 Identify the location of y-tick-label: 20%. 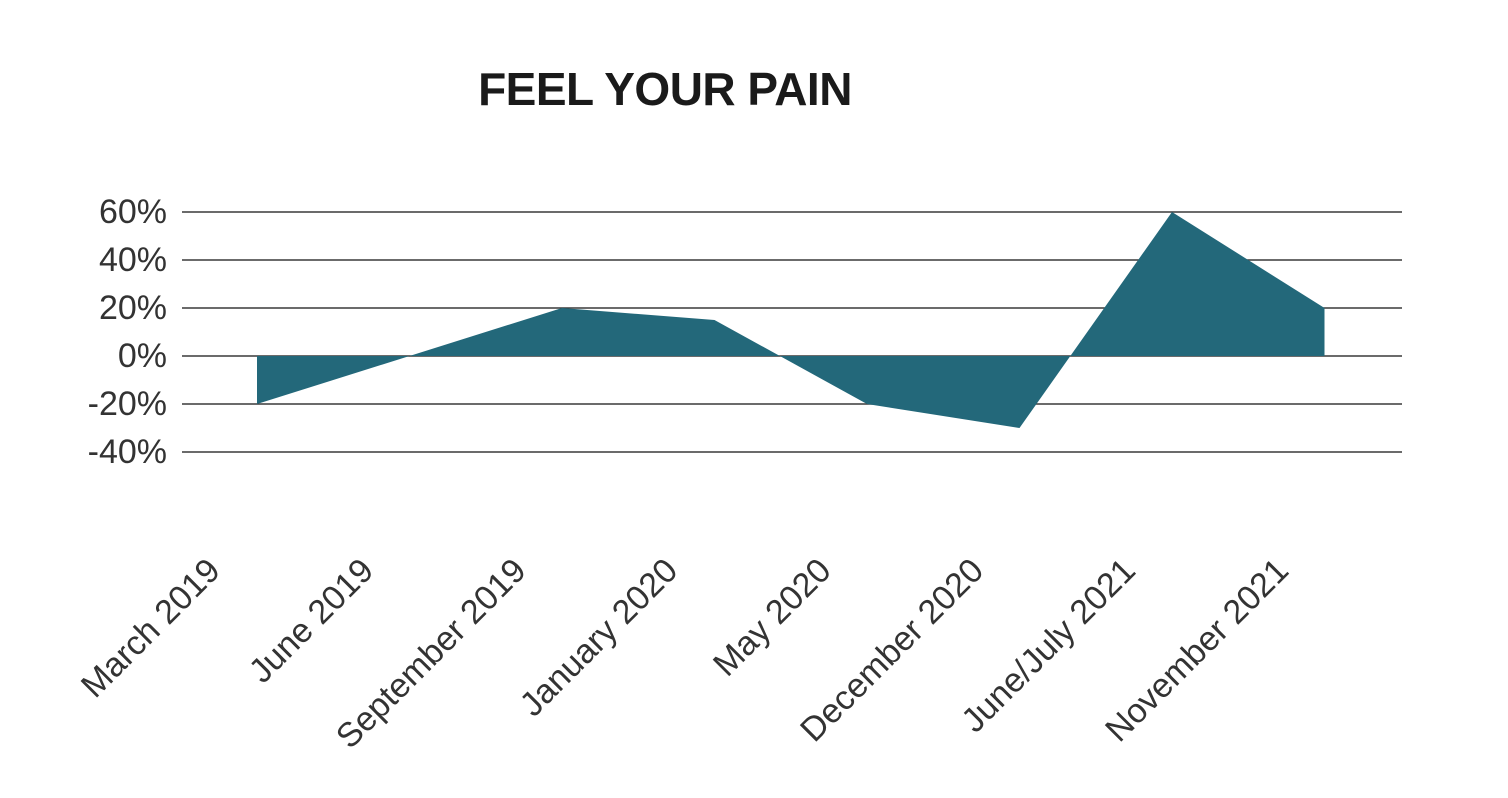
(132, 308).